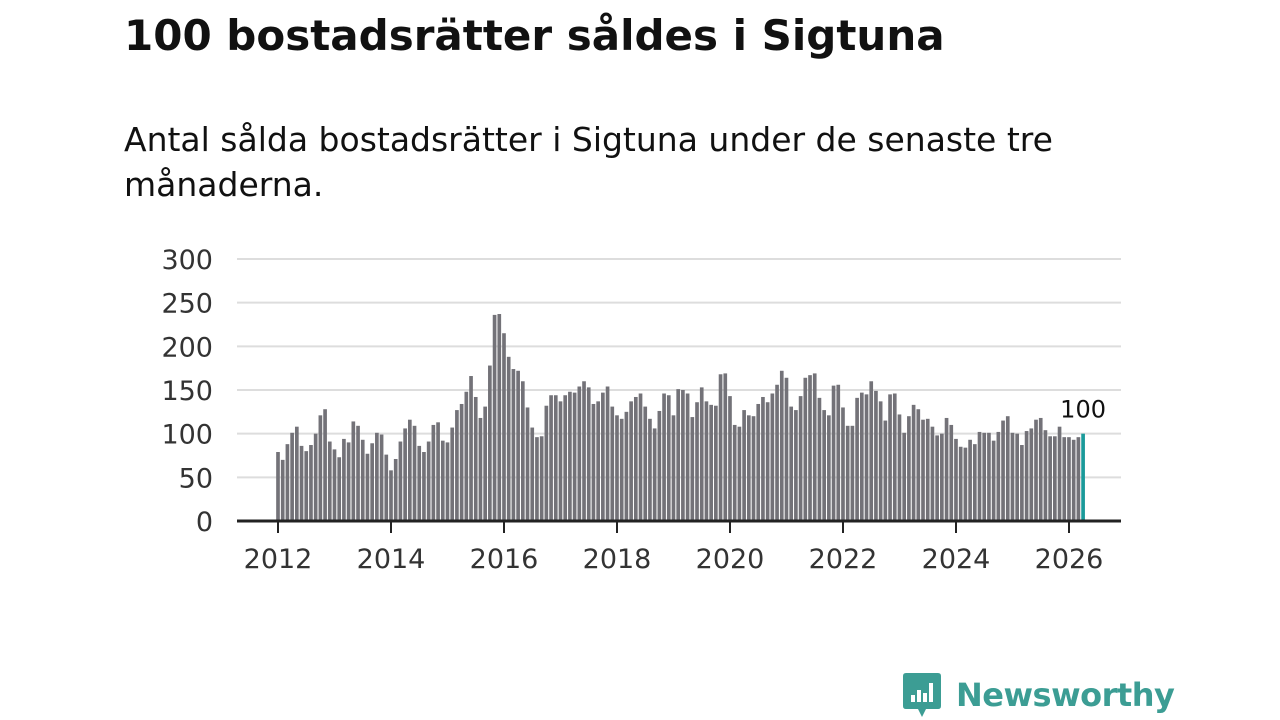  What do you see at coordinates (617, 559) in the screenshot?
I see `x-tick-label: 2018` at bounding box center [617, 559].